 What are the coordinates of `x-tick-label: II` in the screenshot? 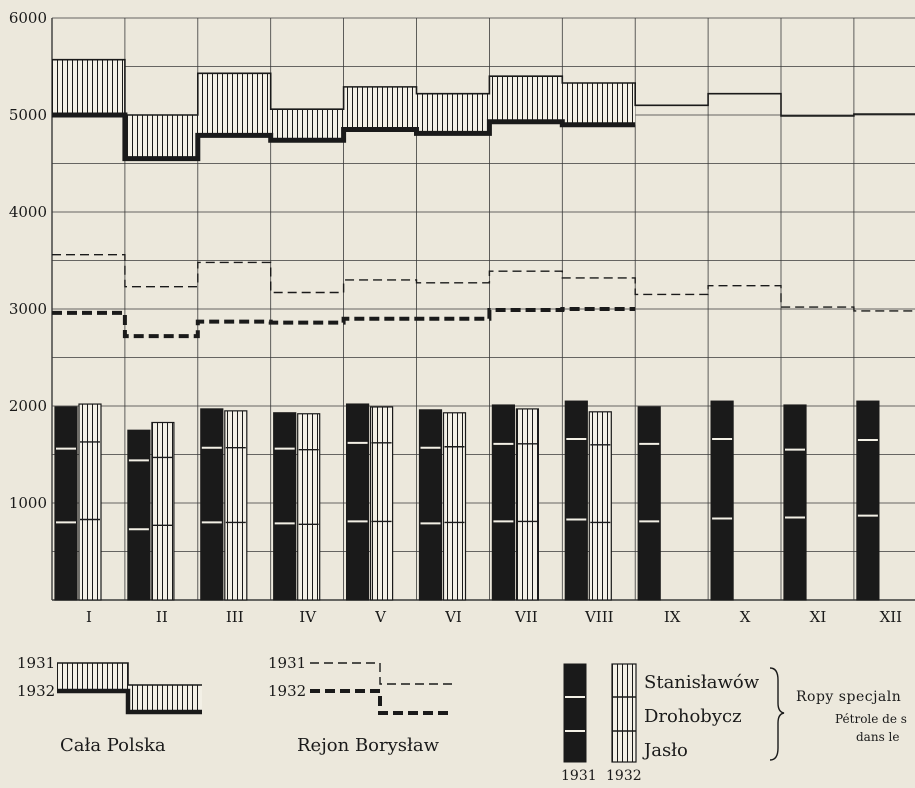 It's located at (162, 617).